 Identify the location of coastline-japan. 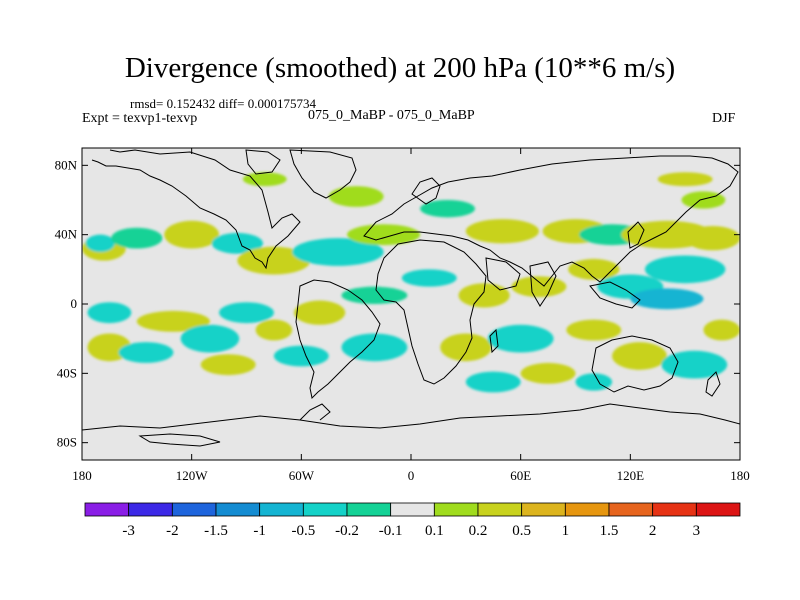
(636, 235).